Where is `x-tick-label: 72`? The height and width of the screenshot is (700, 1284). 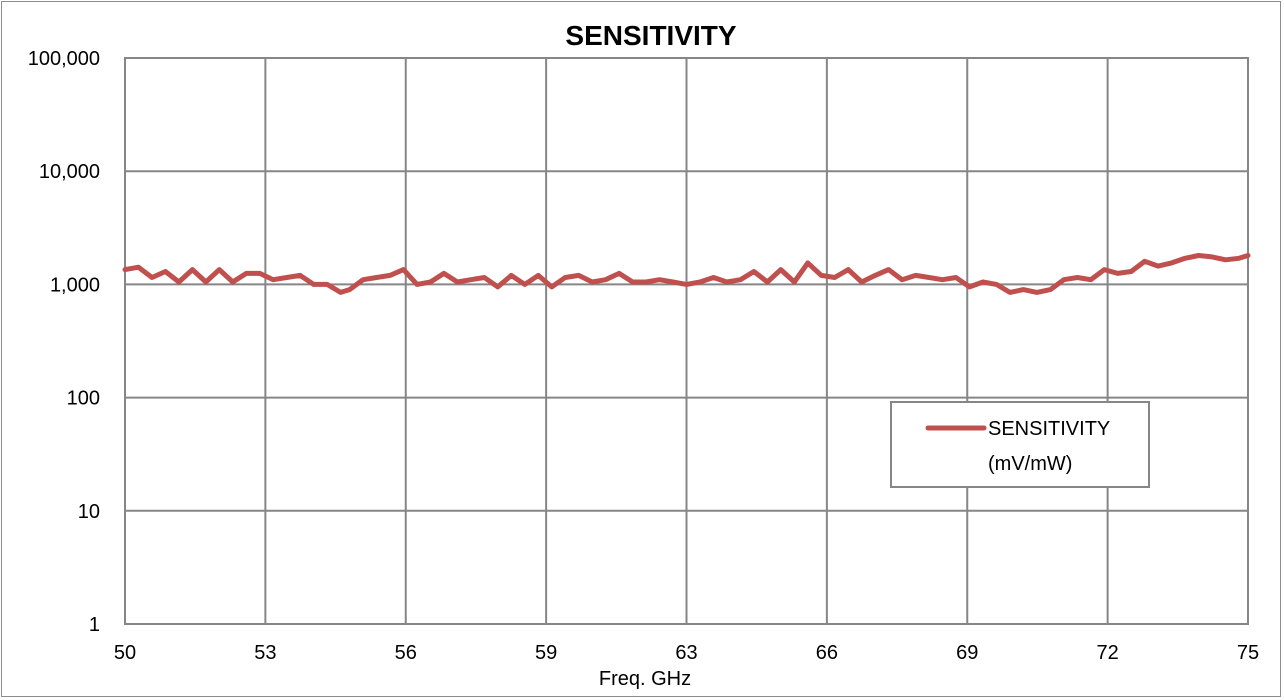 x-tick-label: 72 is located at coordinates (1108, 653).